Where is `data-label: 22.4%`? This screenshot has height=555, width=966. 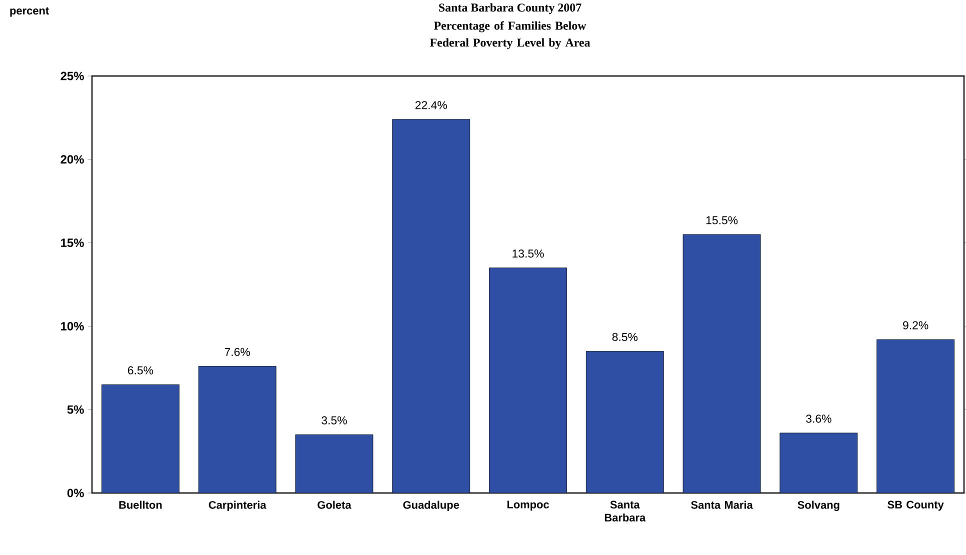 data-label: 22.4% is located at coordinates (431, 105).